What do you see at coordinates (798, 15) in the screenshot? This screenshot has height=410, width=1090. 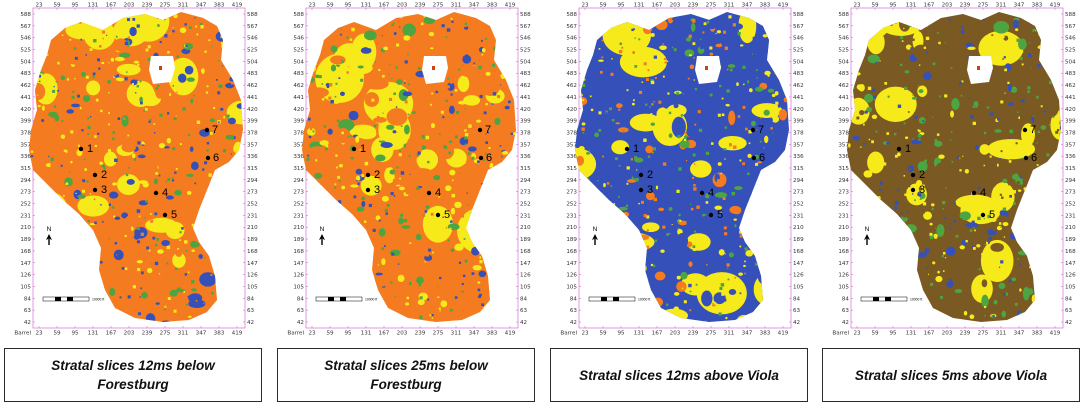 I see `y-tick-right: 588` at bounding box center [798, 15].